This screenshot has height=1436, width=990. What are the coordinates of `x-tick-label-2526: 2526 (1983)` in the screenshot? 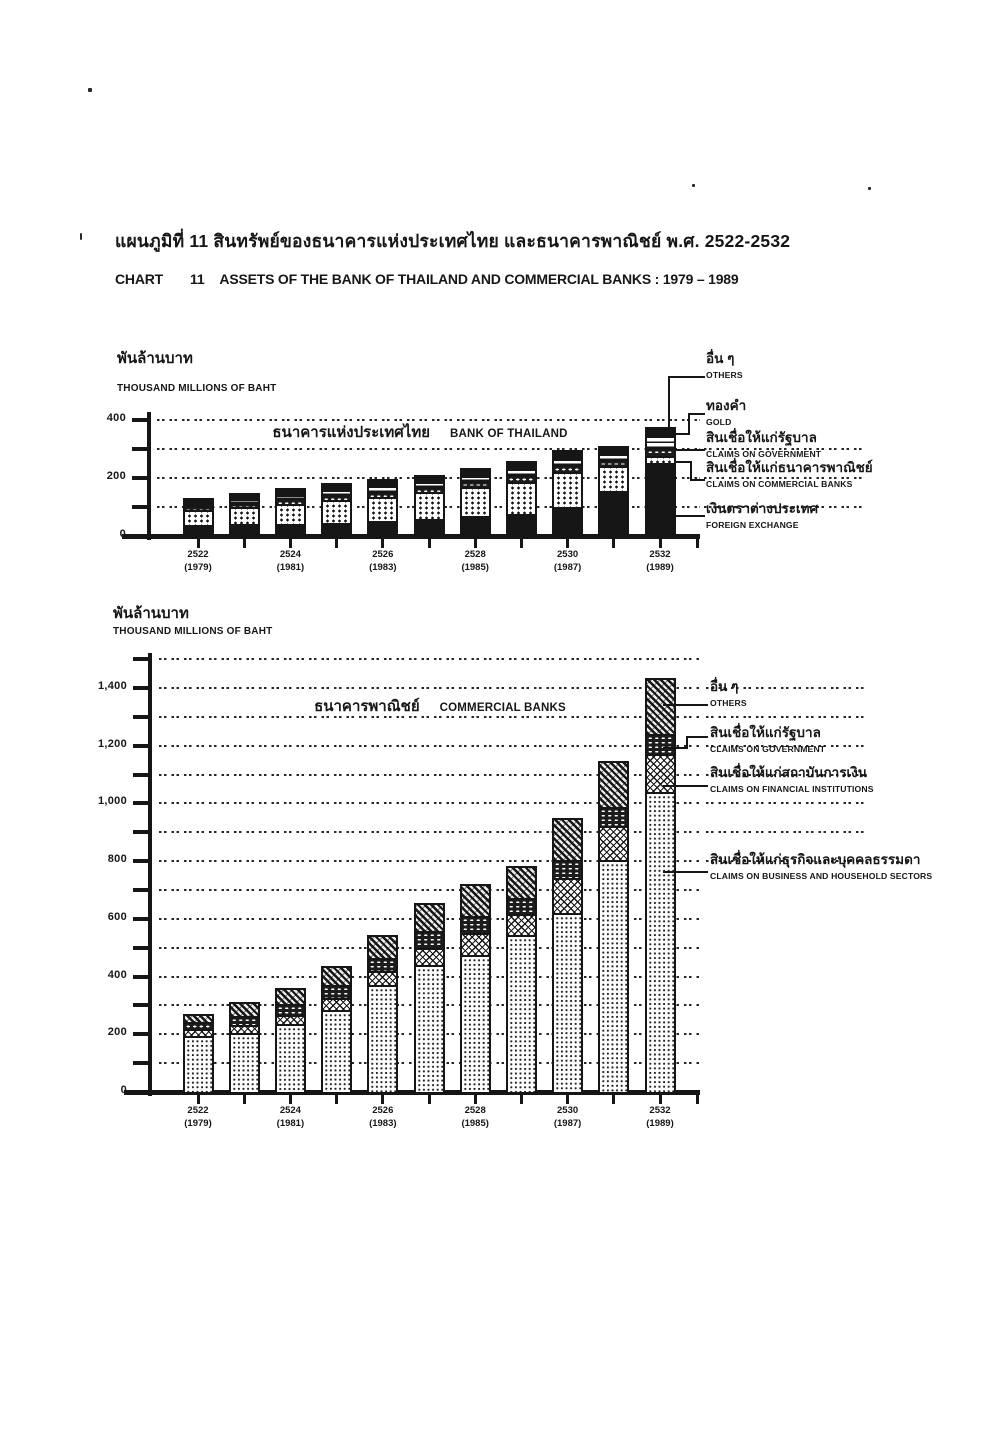 It's located at (383, 1117).